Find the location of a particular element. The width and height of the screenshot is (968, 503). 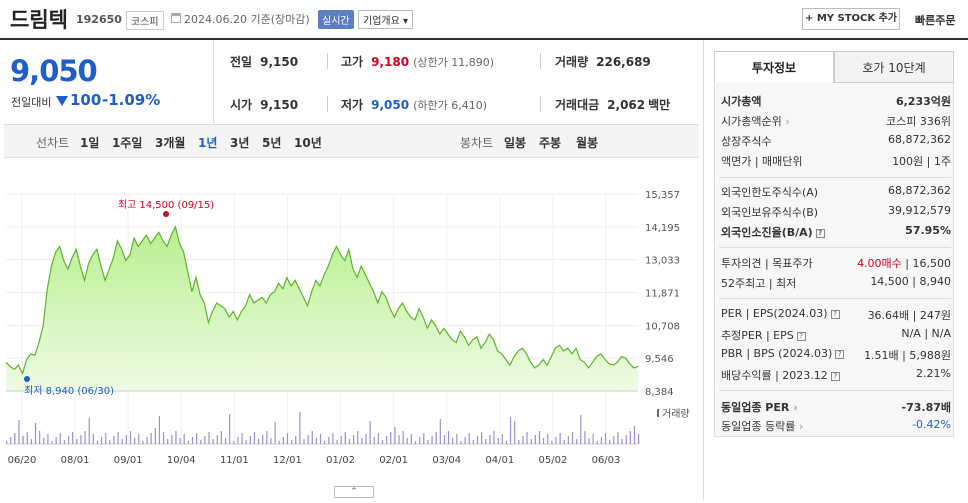

period-1d: 1일 is located at coordinates (90, 143).